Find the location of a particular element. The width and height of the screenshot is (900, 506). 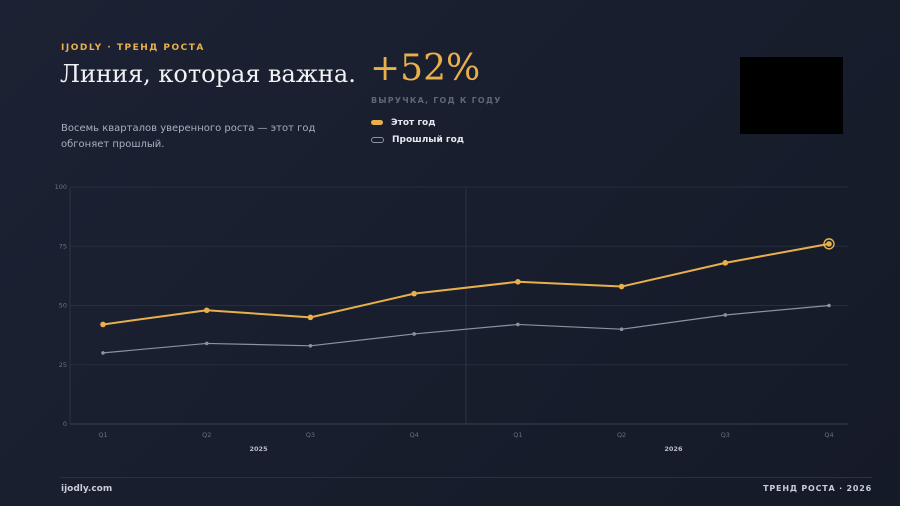

legend-label-current: Этот год is located at coordinates (413, 122).